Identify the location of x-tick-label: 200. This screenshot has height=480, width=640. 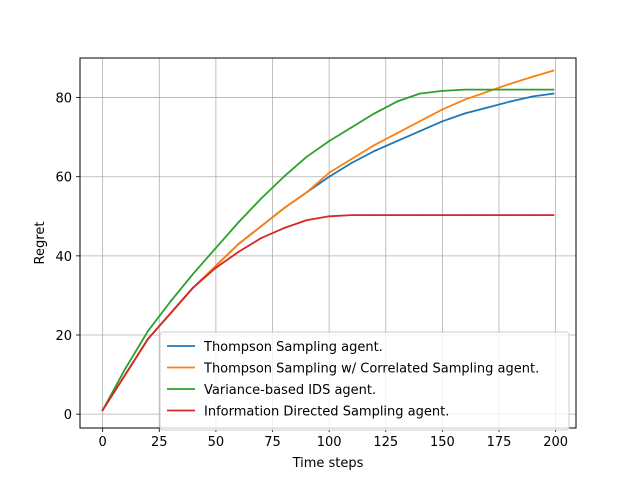
(555, 442).